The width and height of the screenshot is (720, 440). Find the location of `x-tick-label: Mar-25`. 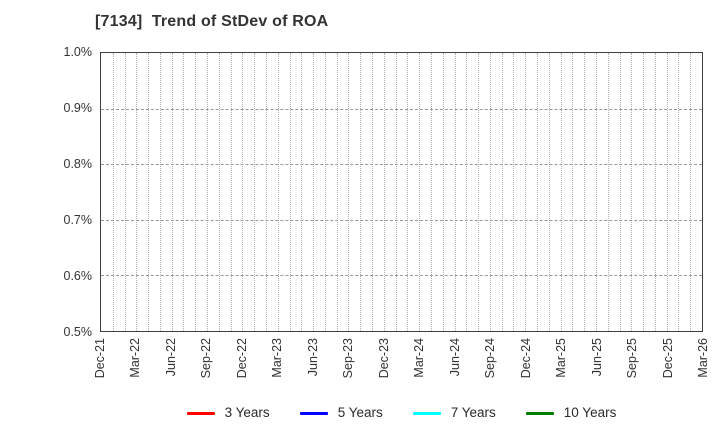

x-tick-label: Mar-25 is located at coordinates (561, 358).